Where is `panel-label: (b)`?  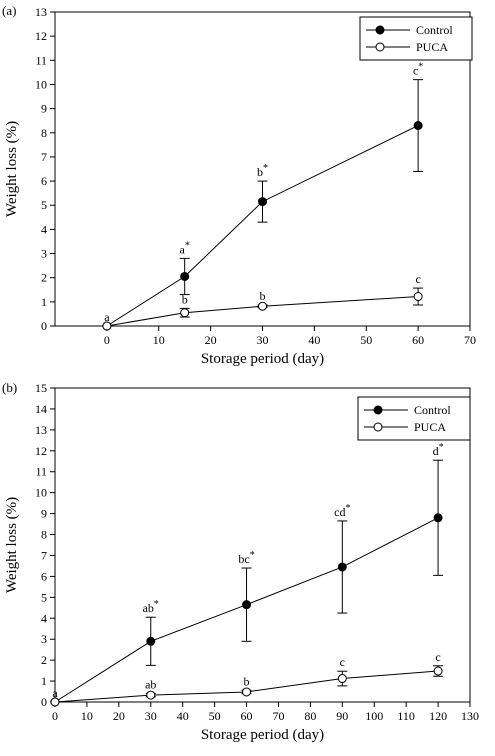
panel-label: (b) is located at coordinates (9, 387).